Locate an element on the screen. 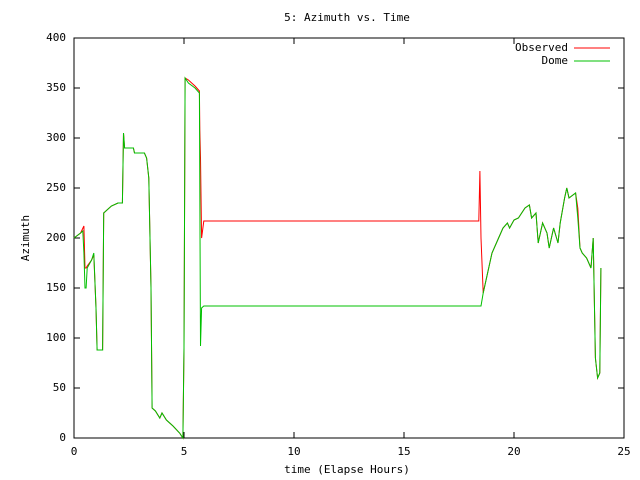  y-axis-label: Azimuth is located at coordinates (25, 238).